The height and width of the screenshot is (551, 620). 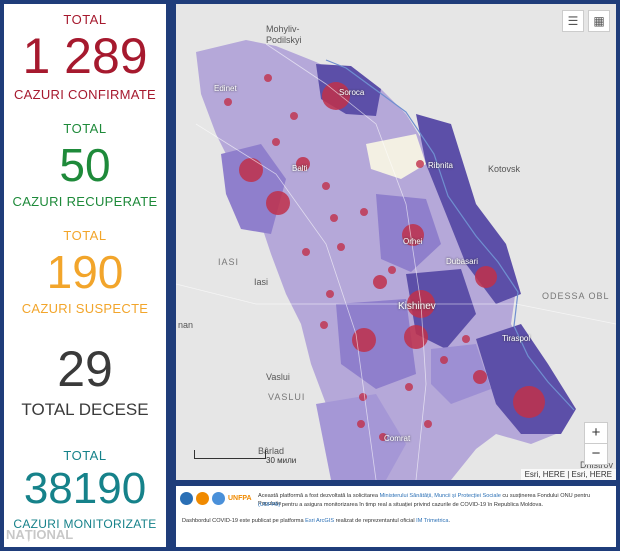 I want to click on road-east-west, so click(x=396, y=304).